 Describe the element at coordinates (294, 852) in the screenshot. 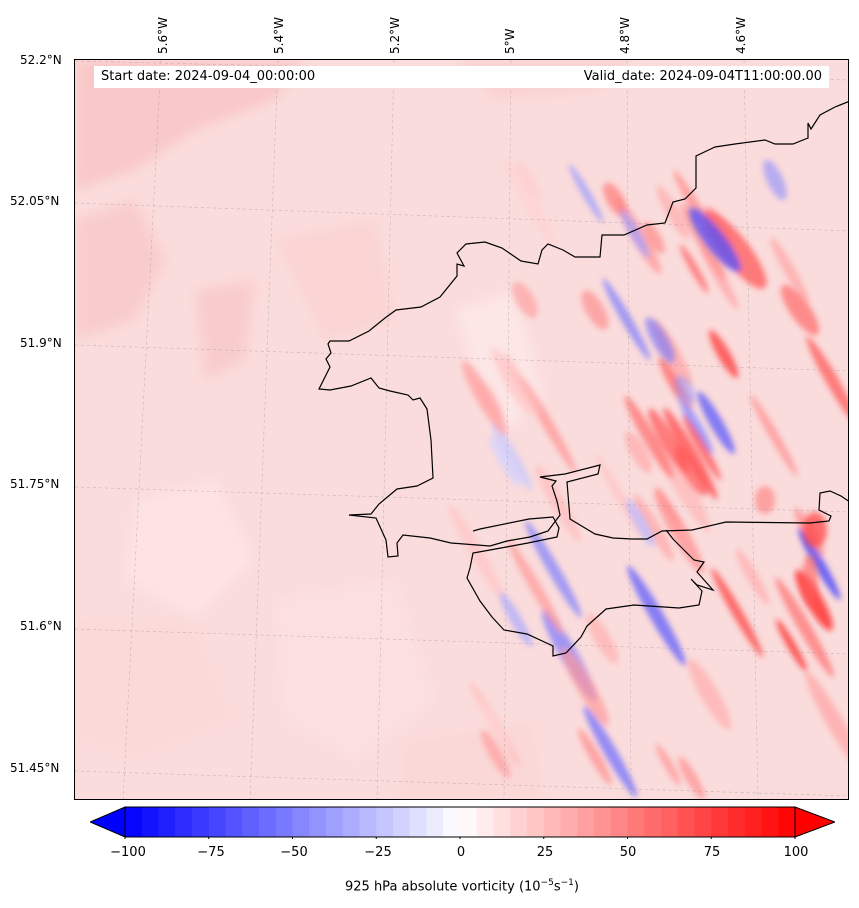

I see `colorbar-tick-label: −50` at that location.